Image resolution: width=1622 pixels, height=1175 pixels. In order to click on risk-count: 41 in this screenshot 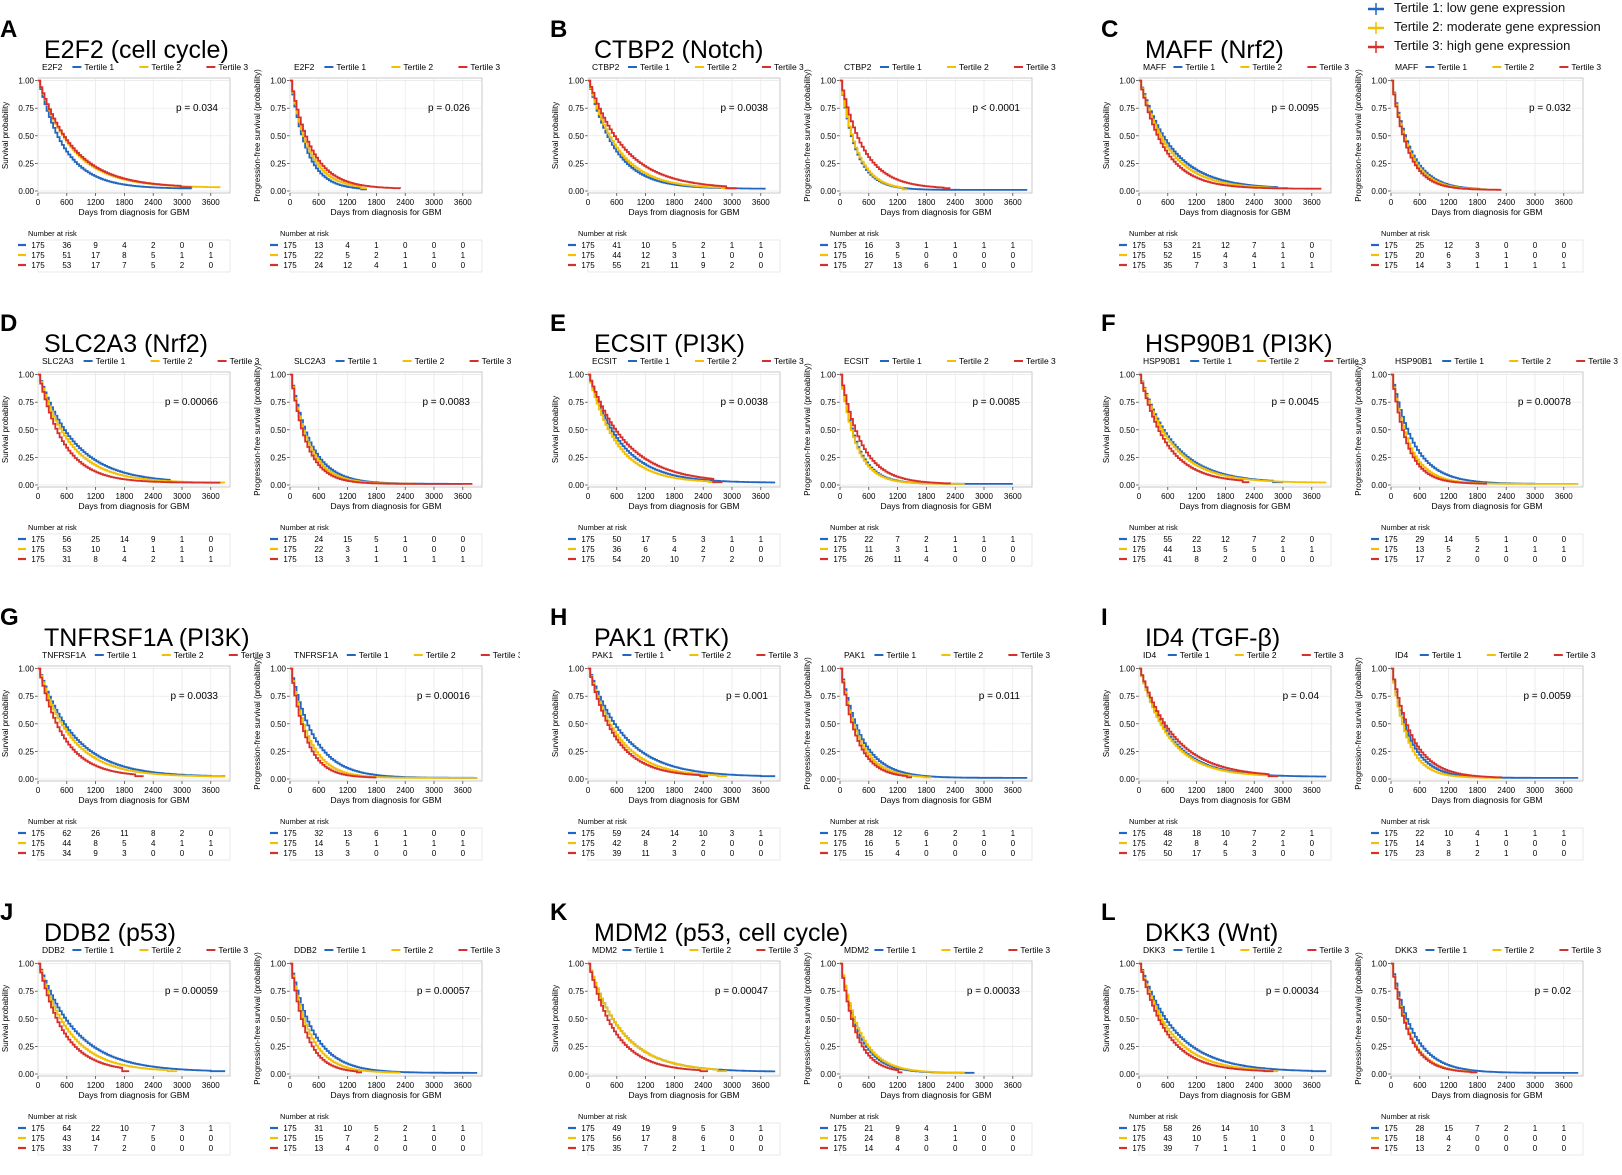, I will do `click(616, 245)`.